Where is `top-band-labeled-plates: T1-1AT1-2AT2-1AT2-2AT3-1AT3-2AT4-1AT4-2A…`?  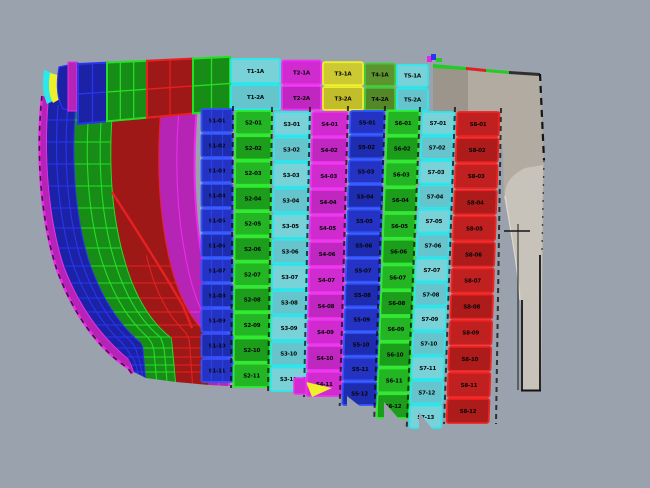
top-band-labeled-plates: T1-1AT1-2AT2-1AT2-2AT3-1AT3-2AT4-1AT4-2A… is located at coordinates (329, 85).